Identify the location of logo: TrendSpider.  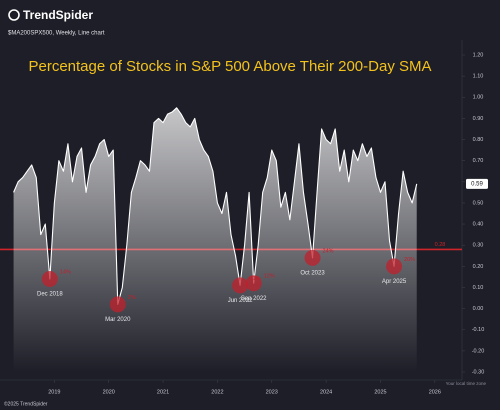
(50, 15).